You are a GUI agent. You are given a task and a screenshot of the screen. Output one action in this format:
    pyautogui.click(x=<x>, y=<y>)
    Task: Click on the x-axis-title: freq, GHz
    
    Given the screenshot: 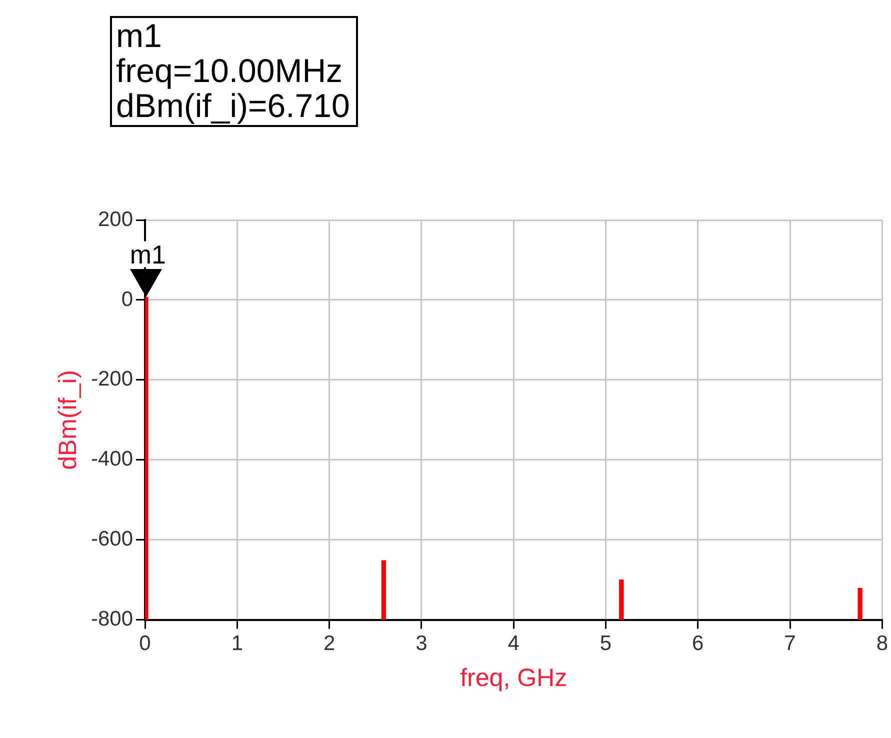 What is the action you would take?
    pyautogui.click(x=514, y=678)
    